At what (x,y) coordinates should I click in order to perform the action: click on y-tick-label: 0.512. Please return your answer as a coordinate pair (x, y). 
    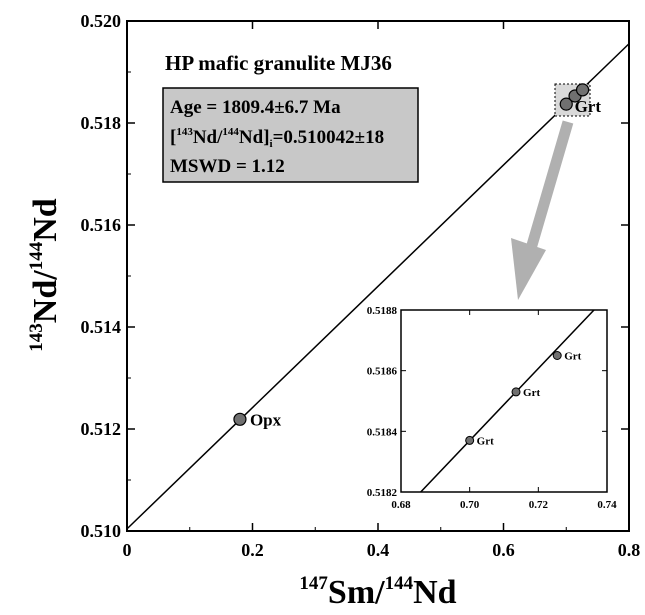
    Looking at the image, I should click on (101, 429).